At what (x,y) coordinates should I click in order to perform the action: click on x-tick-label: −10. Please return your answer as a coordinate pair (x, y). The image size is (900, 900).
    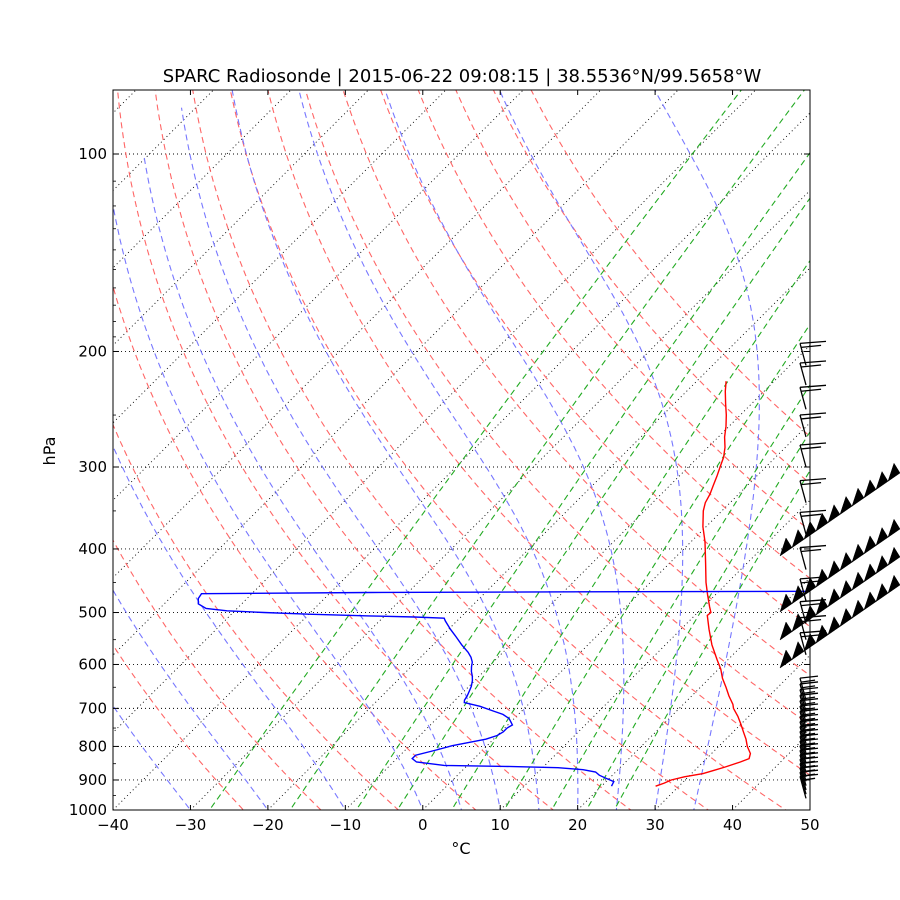
    Looking at the image, I should click on (346, 825).